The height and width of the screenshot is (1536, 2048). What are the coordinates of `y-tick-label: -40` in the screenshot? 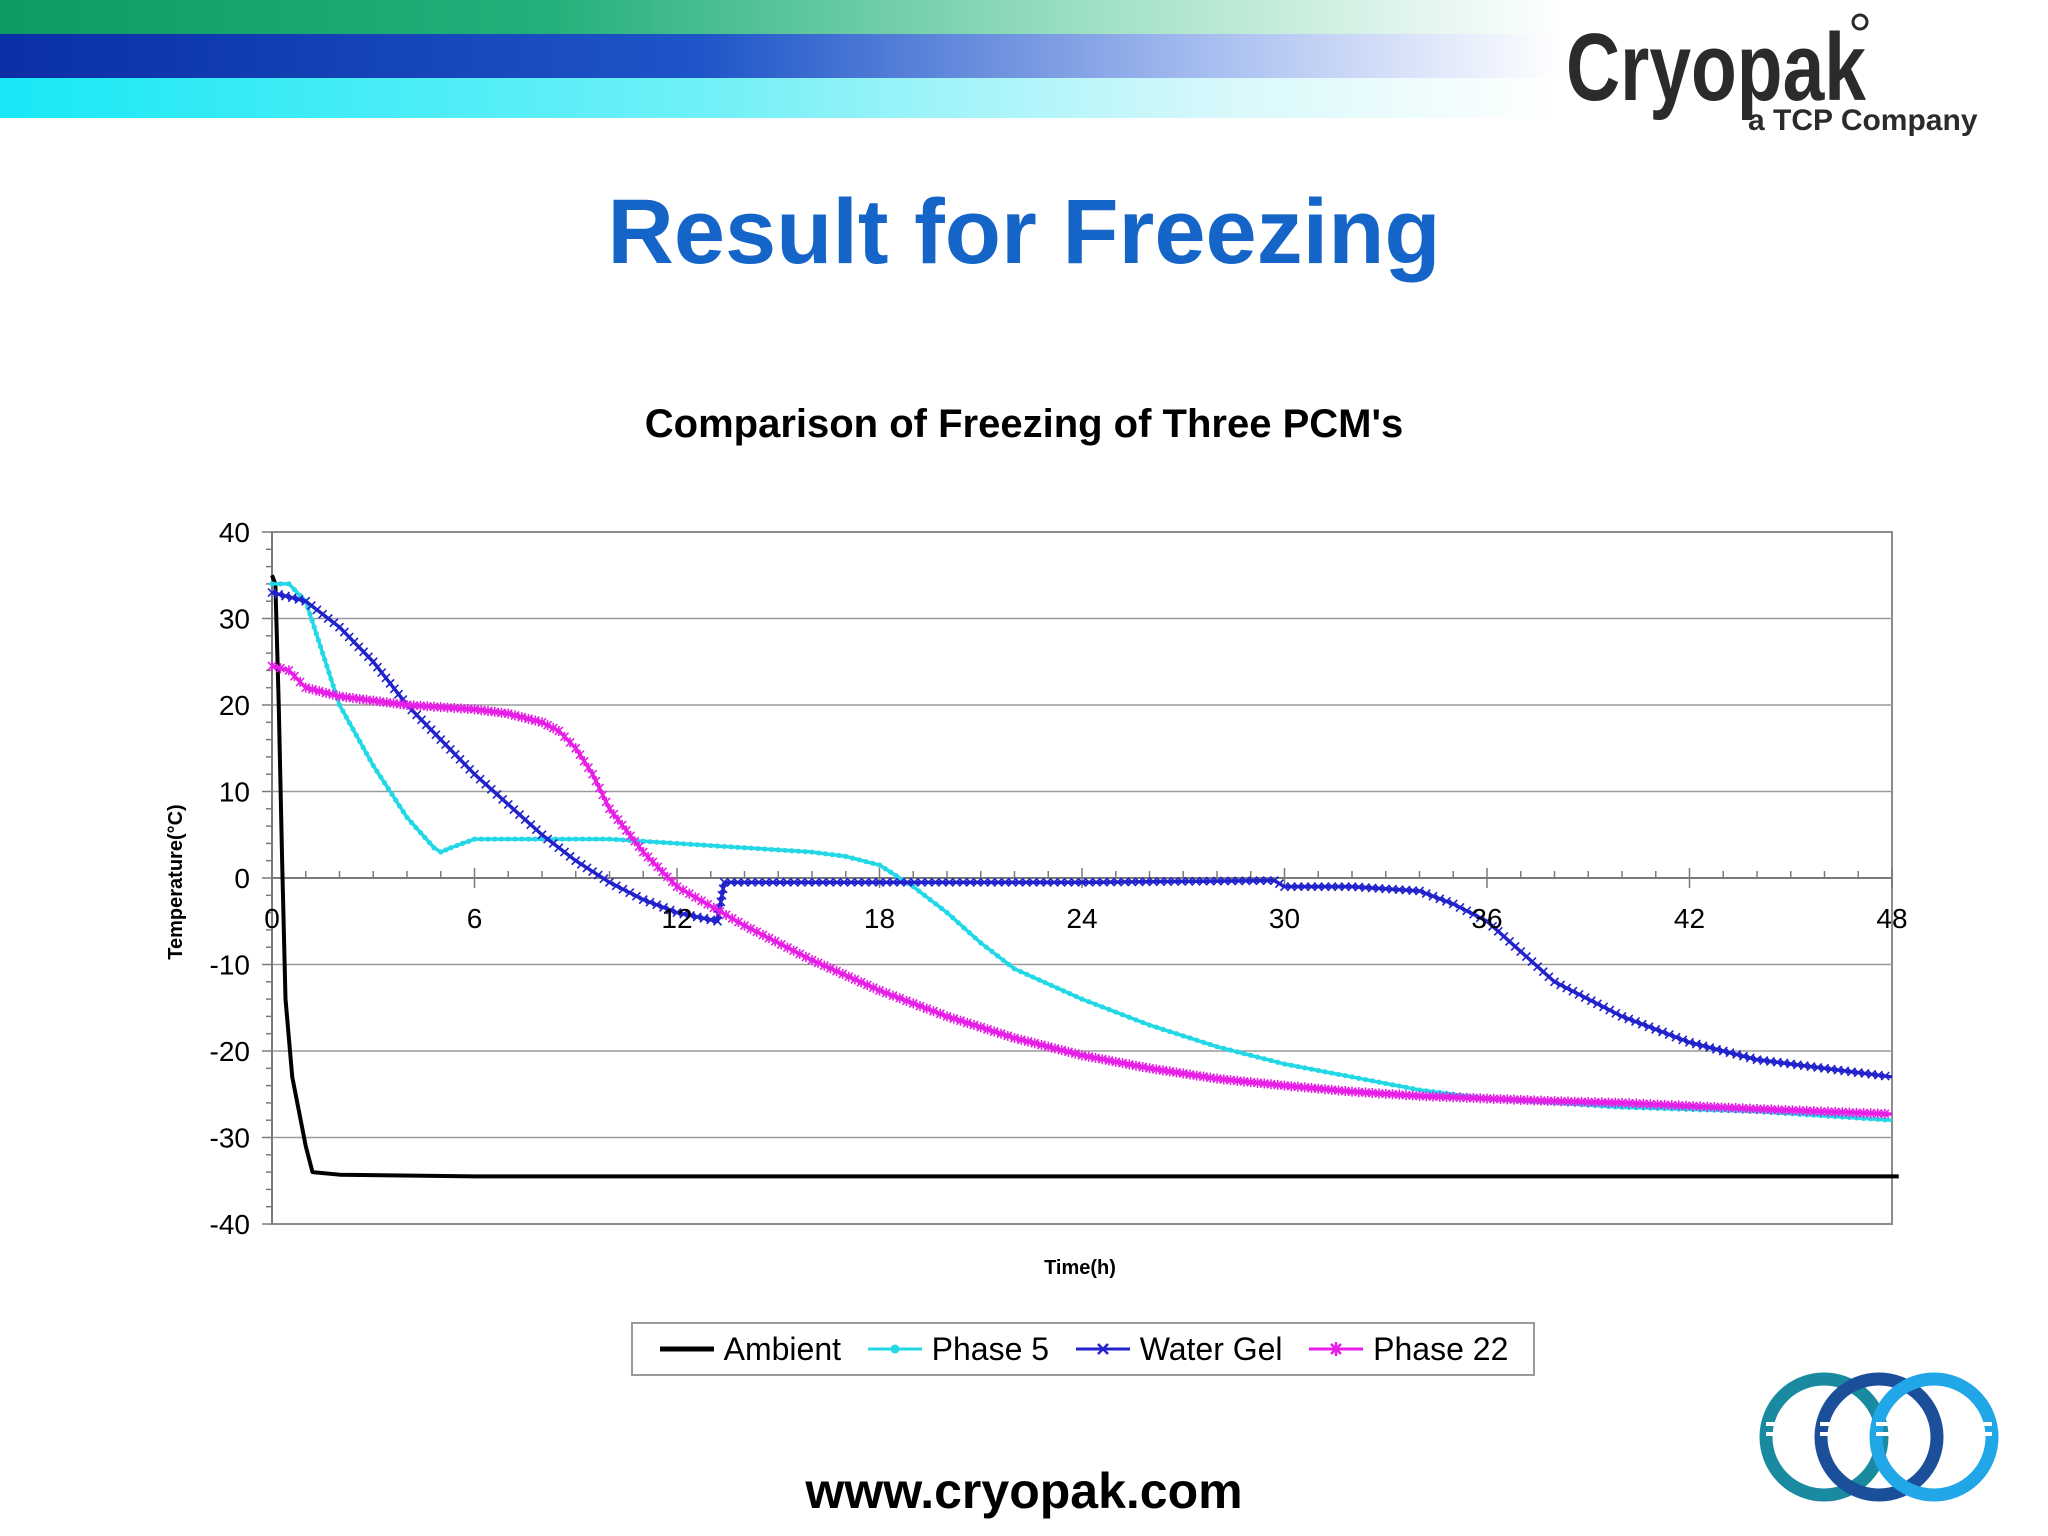 It's located at (230, 1224).